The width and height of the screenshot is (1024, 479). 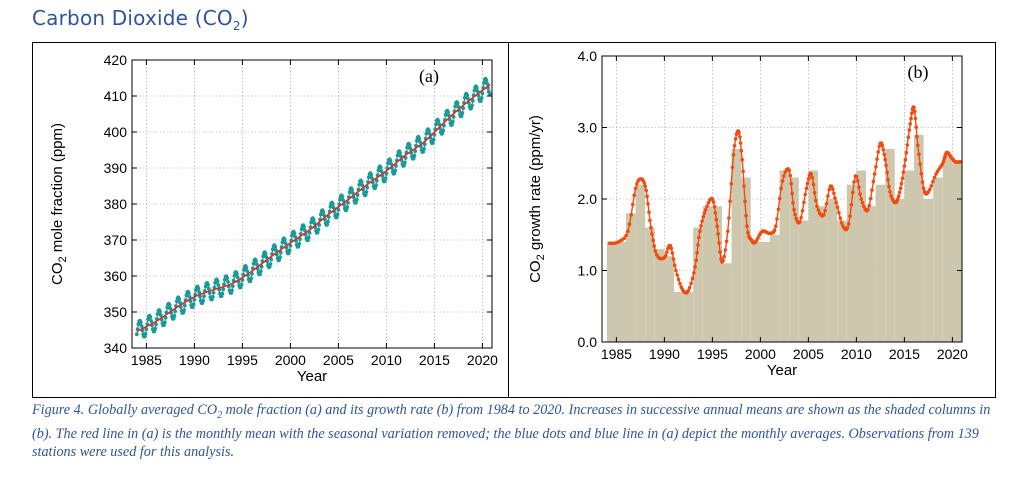 I want to click on y-tick-label: 400, so click(x=116, y=132).